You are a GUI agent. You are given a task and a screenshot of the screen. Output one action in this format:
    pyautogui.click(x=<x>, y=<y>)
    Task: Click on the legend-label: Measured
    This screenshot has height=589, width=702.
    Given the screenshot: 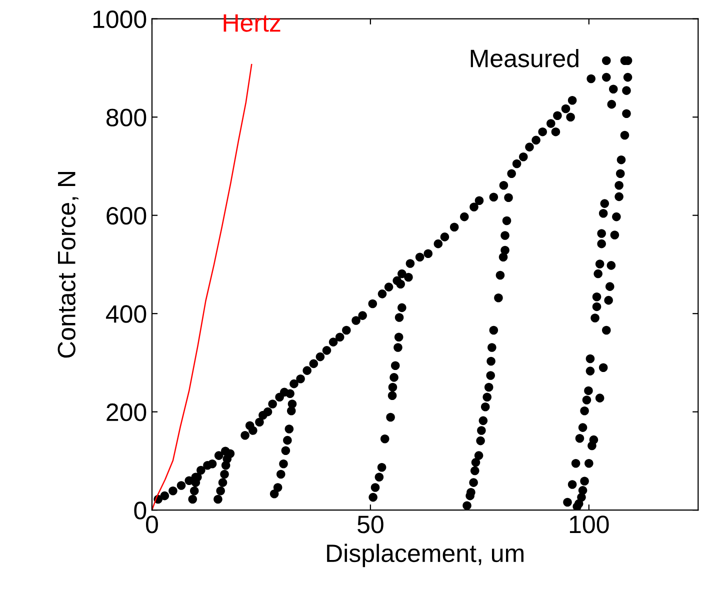 What is the action you would take?
    pyautogui.click(x=524, y=58)
    